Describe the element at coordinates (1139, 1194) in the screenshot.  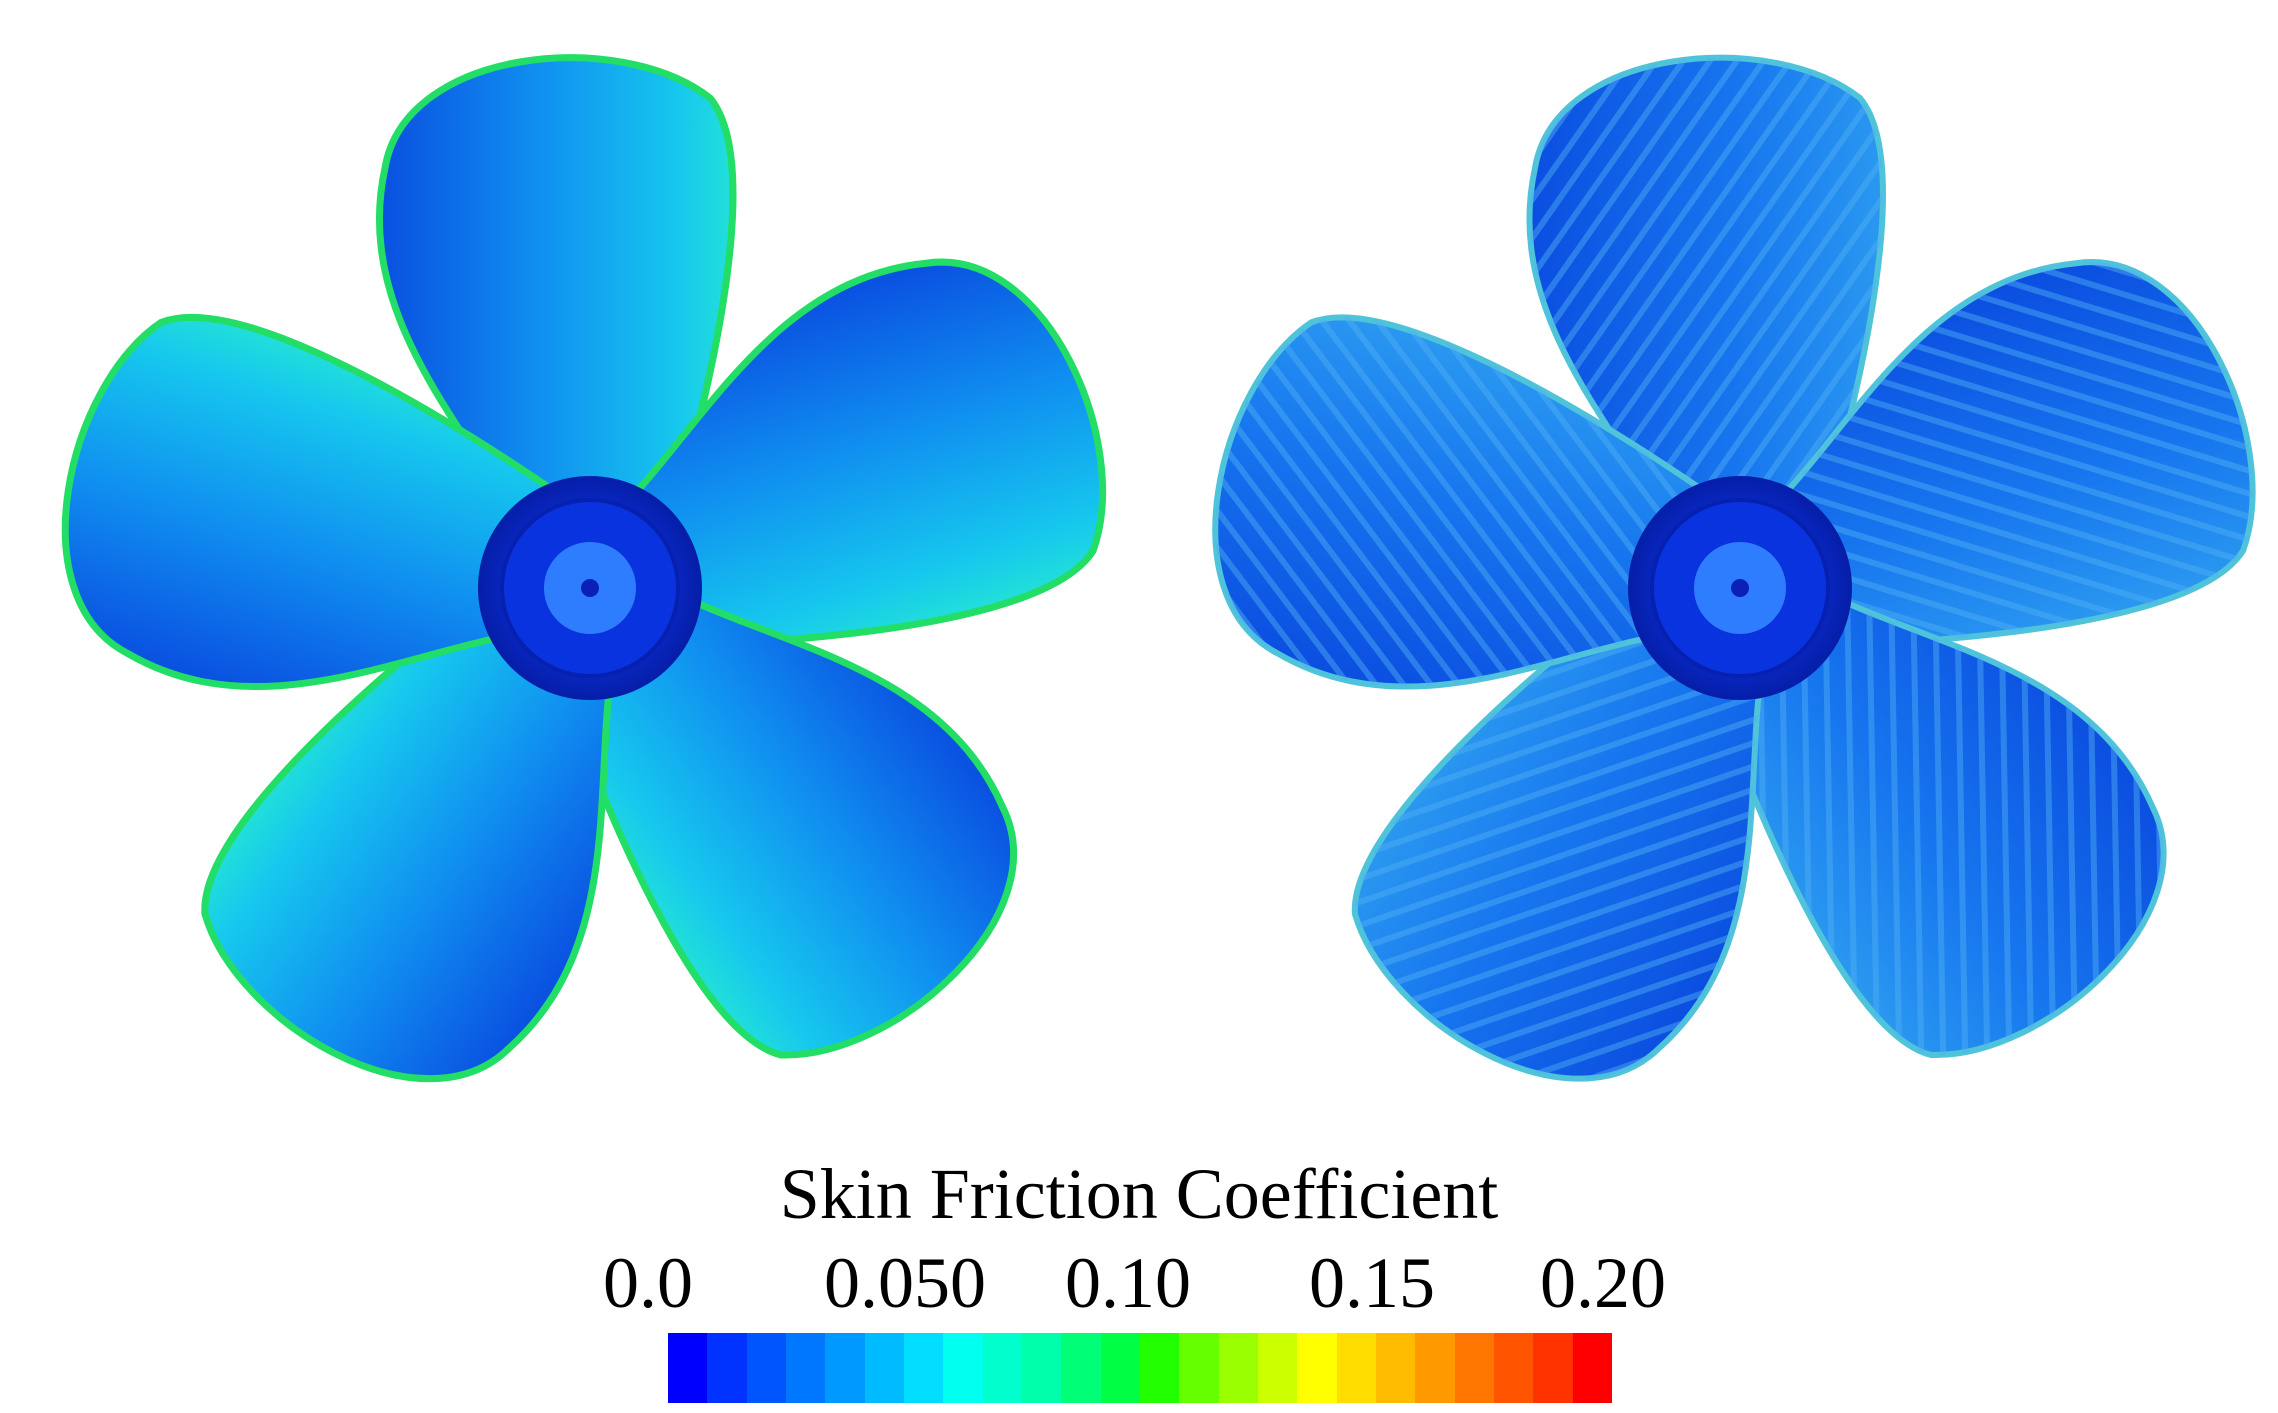
I see `legend-title: Skin Friction Coefficient` at that location.